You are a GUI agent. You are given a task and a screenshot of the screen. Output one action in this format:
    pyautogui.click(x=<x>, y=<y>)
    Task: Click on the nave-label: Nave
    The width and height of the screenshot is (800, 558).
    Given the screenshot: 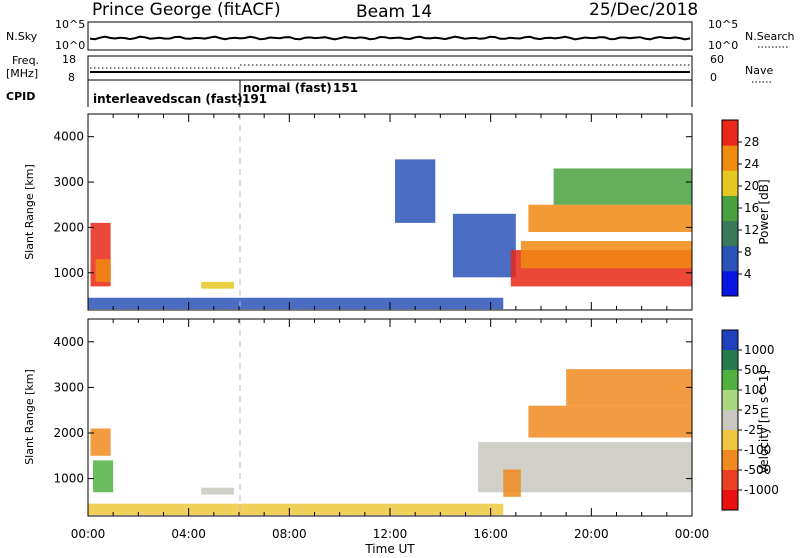 What is the action you would take?
    pyautogui.click(x=759, y=70)
    